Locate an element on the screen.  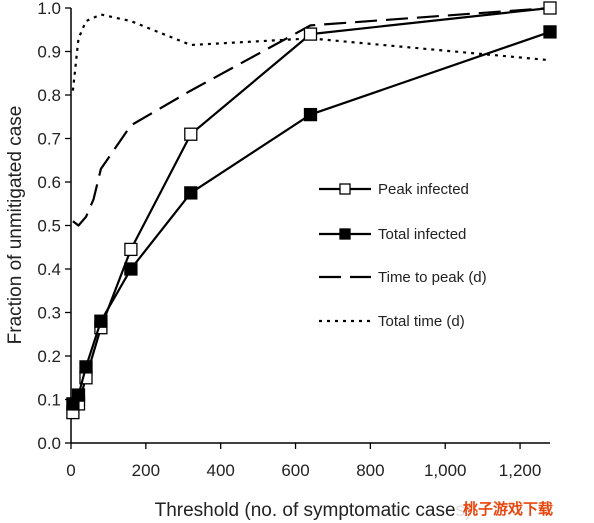
legend-label-total-infected: Total infected is located at coordinates (422, 234).